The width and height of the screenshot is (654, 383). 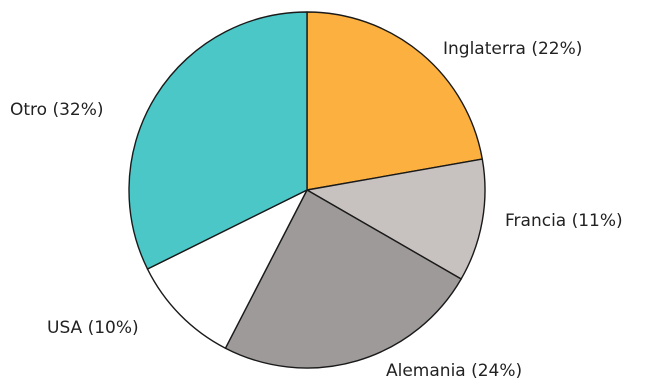 I want to click on label-otro: Otro (32%), so click(x=57, y=110).